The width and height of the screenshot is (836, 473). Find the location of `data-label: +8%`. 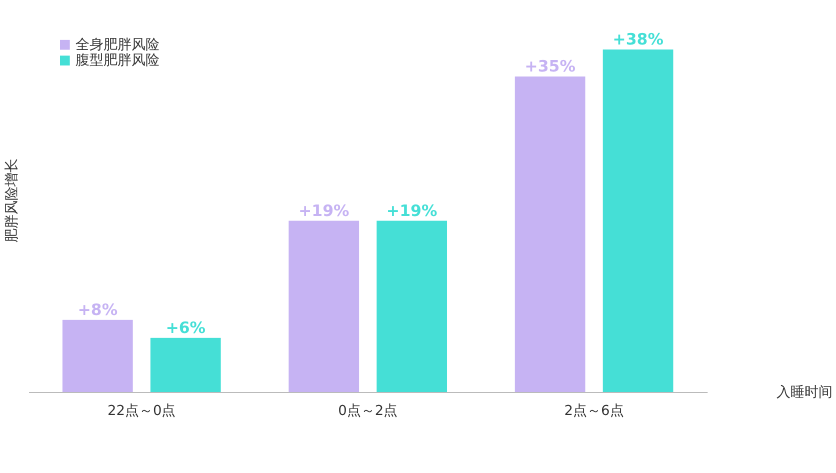

data-label: +8% is located at coordinates (98, 309).